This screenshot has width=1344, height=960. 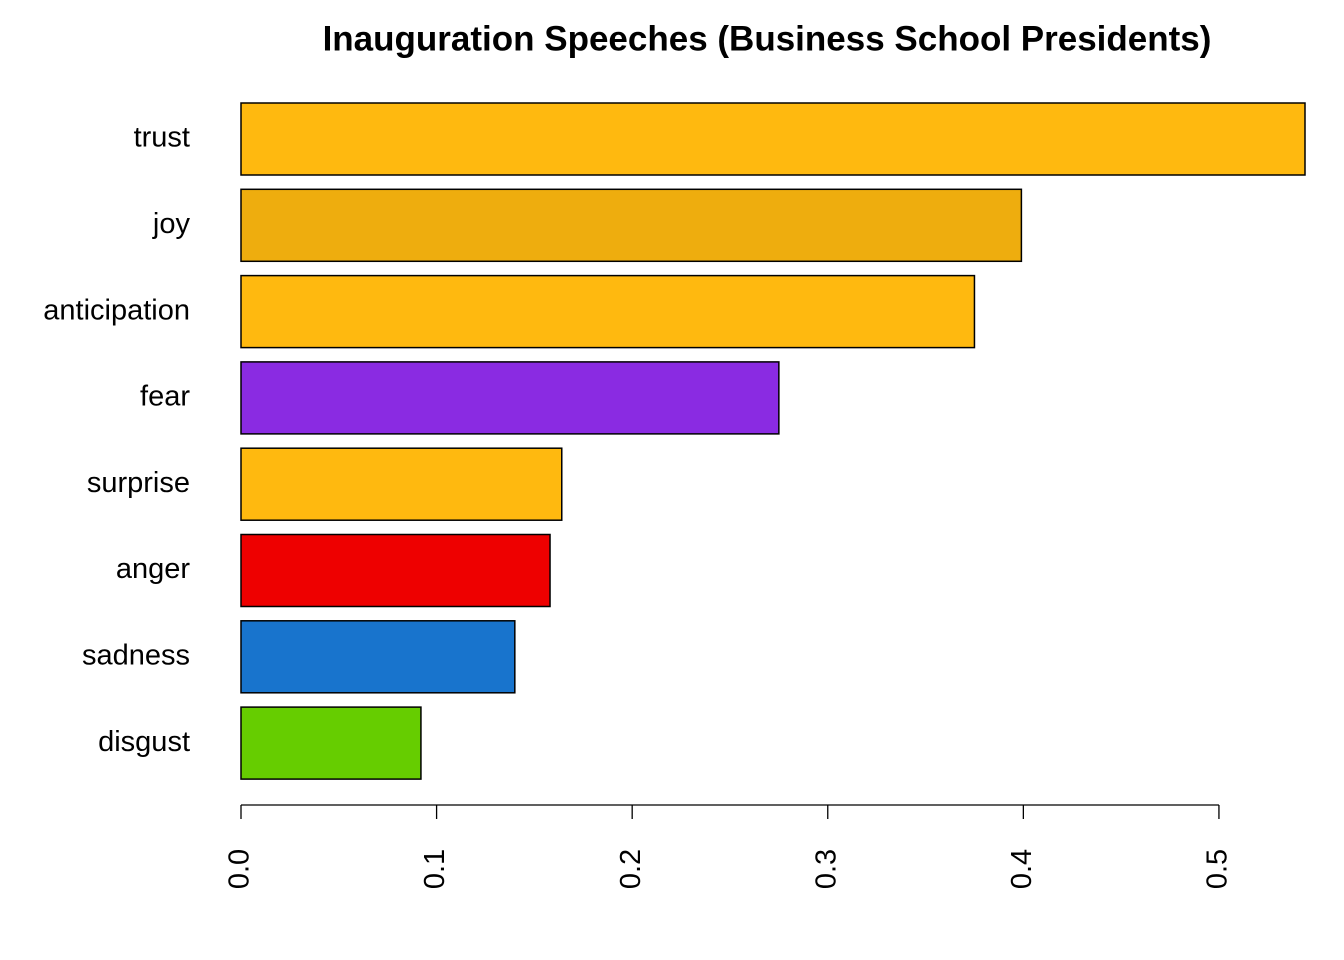 I want to click on x-tick-label: 0.1, so click(x=435, y=869).